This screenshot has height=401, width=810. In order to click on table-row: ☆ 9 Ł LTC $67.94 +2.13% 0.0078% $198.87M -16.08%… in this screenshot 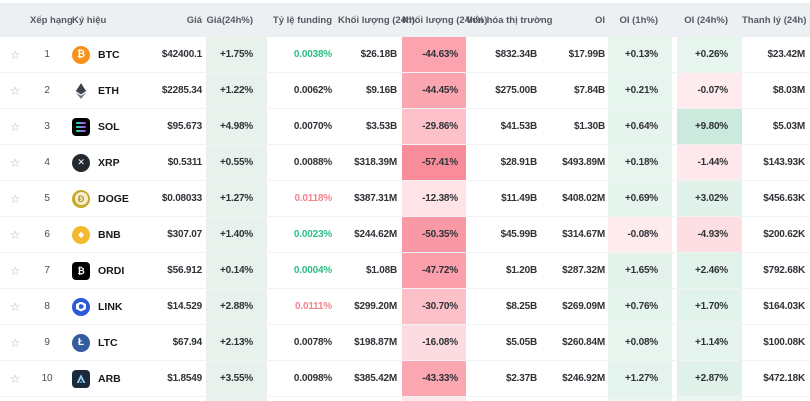, I will do `click(405, 343)`.